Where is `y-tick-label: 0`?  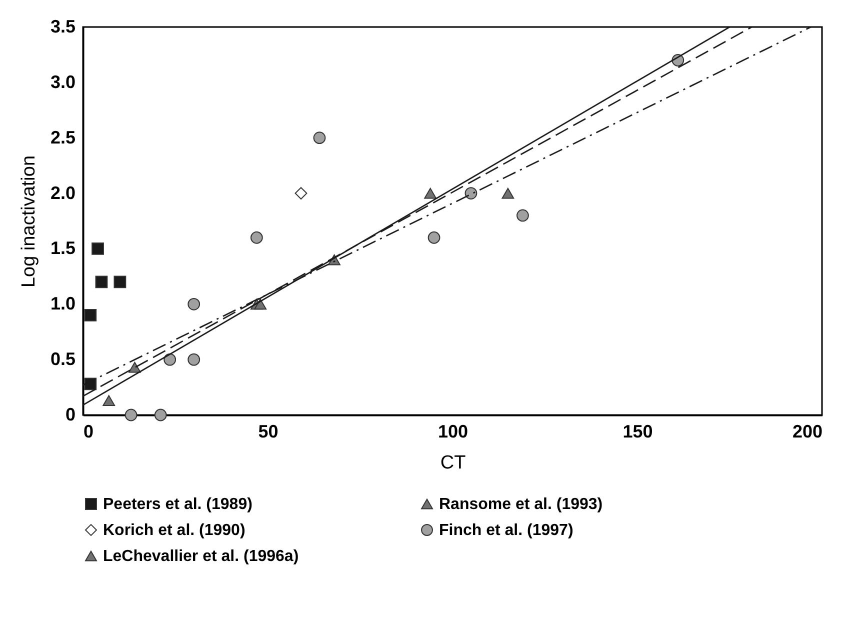 y-tick-label: 0 is located at coordinates (70, 414).